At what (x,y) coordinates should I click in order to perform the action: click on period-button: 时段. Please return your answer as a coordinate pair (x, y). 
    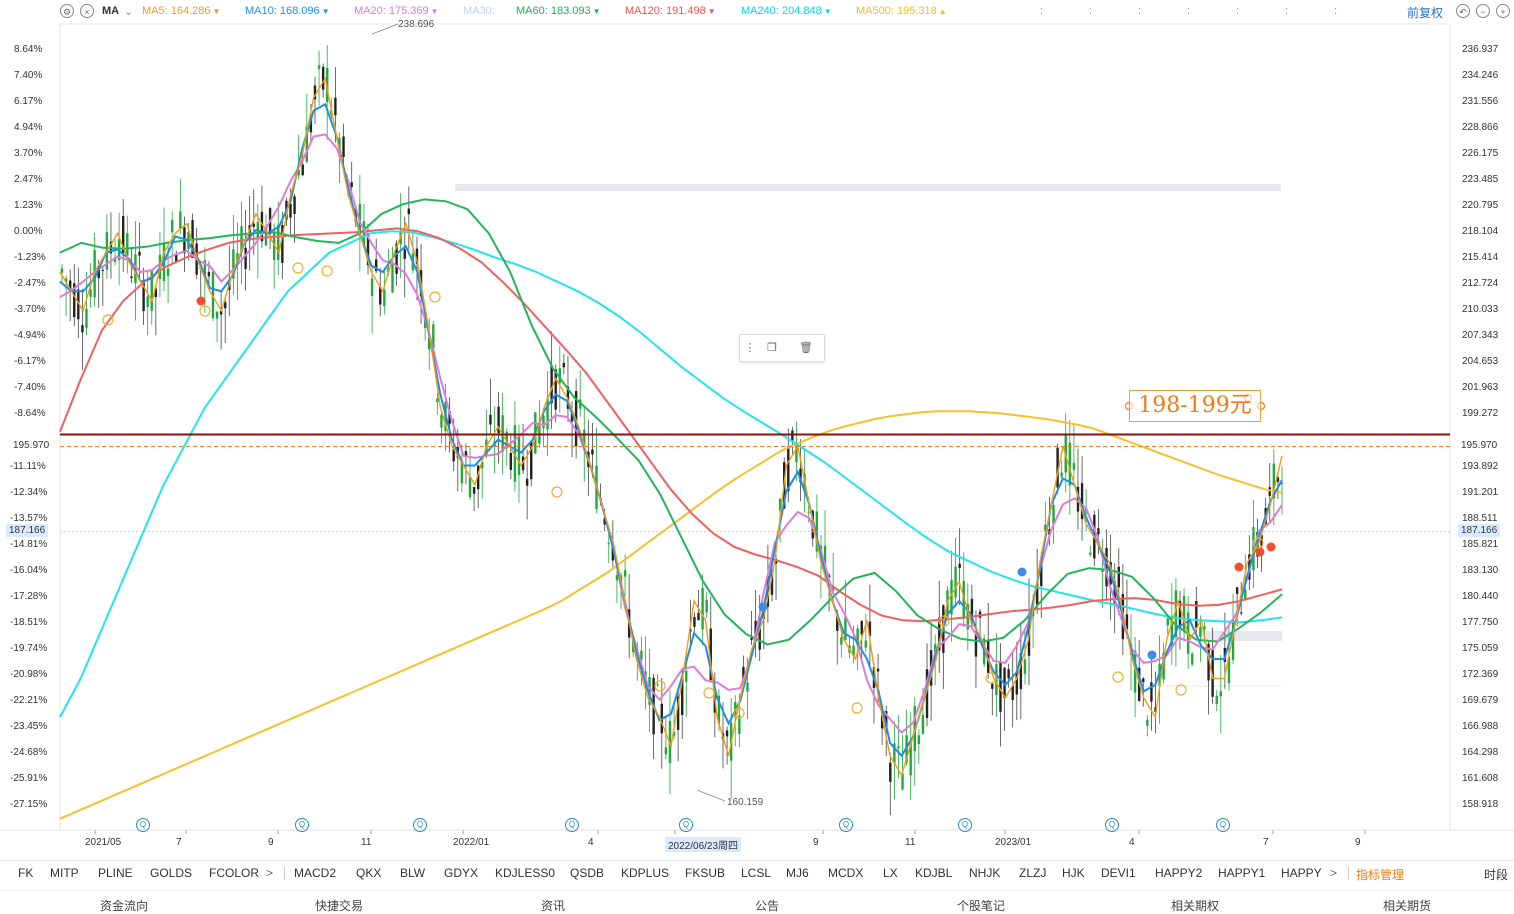
    Looking at the image, I should click on (1496, 875).